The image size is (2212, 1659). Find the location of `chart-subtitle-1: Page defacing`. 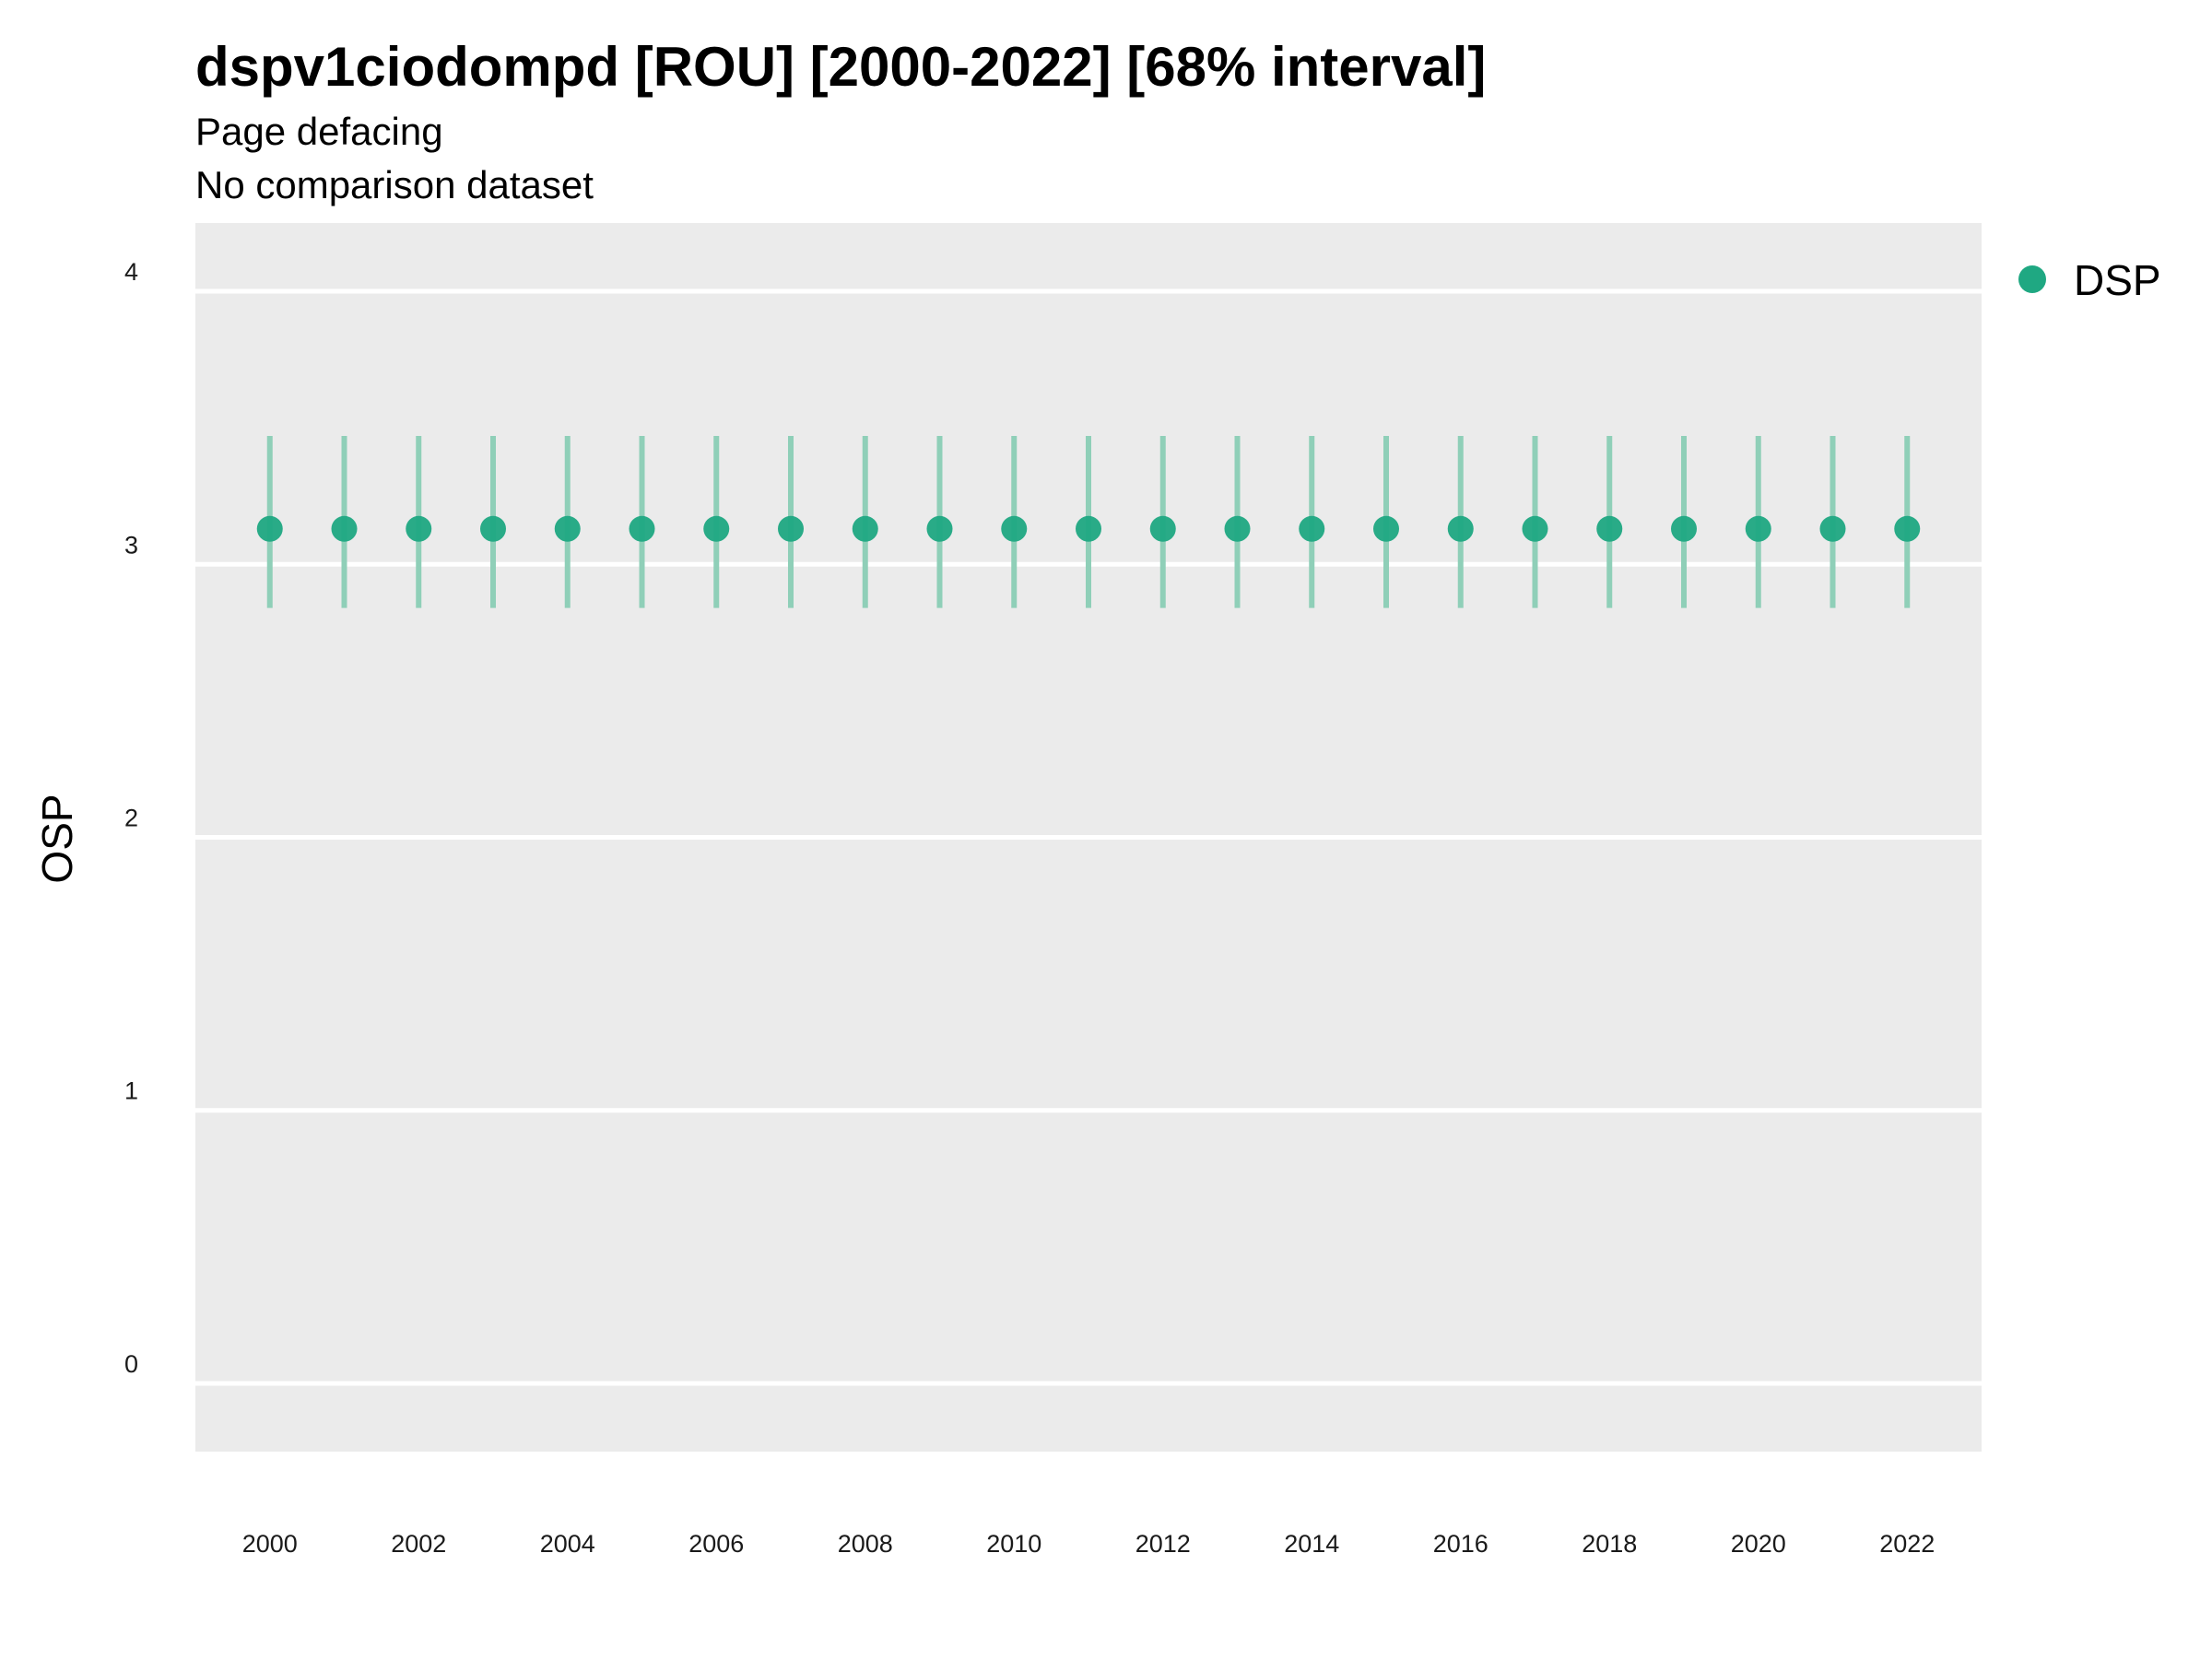

chart-subtitle-1: Page defacing is located at coordinates (319, 131).